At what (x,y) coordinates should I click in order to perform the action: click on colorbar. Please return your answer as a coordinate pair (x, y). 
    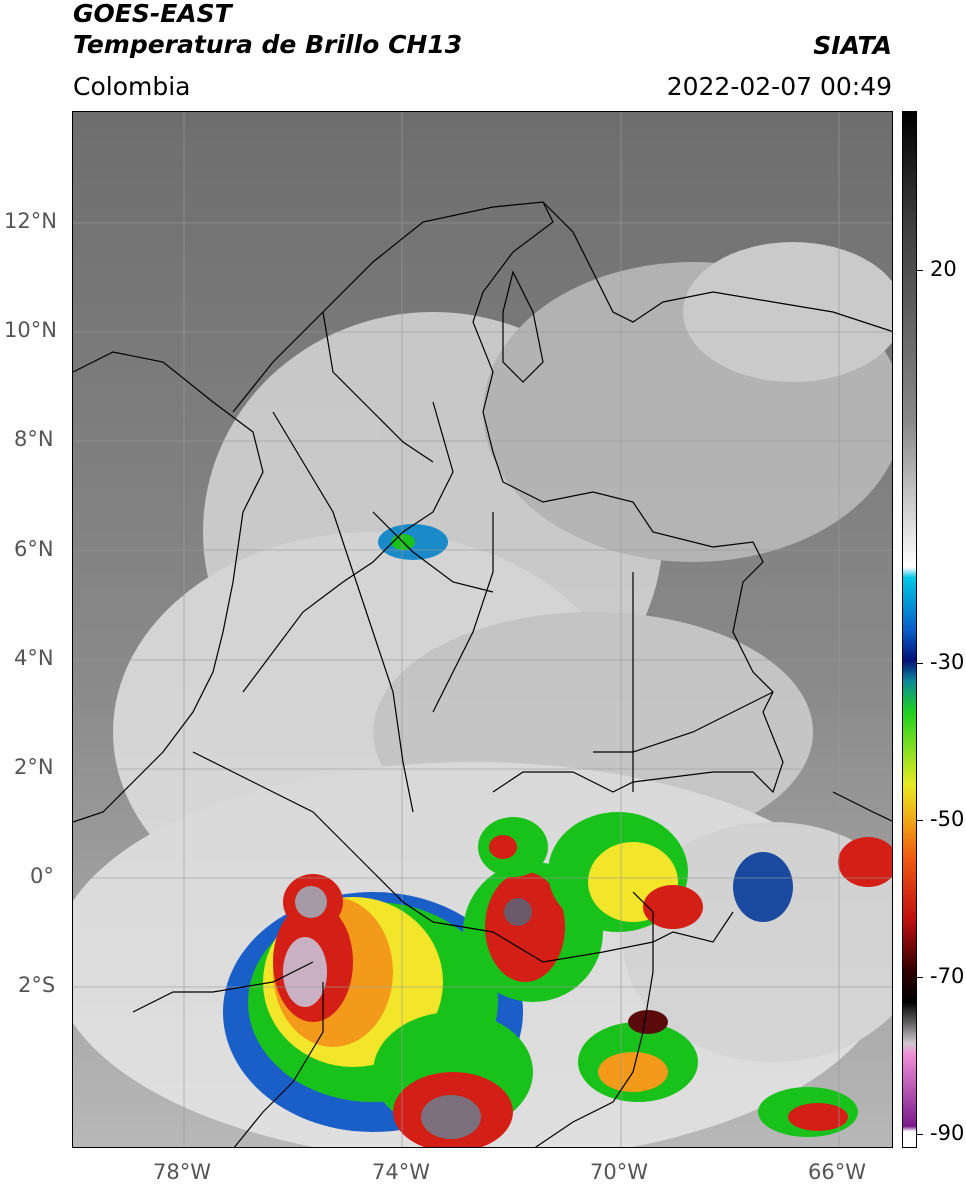
    Looking at the image, I should click on (909, 629).